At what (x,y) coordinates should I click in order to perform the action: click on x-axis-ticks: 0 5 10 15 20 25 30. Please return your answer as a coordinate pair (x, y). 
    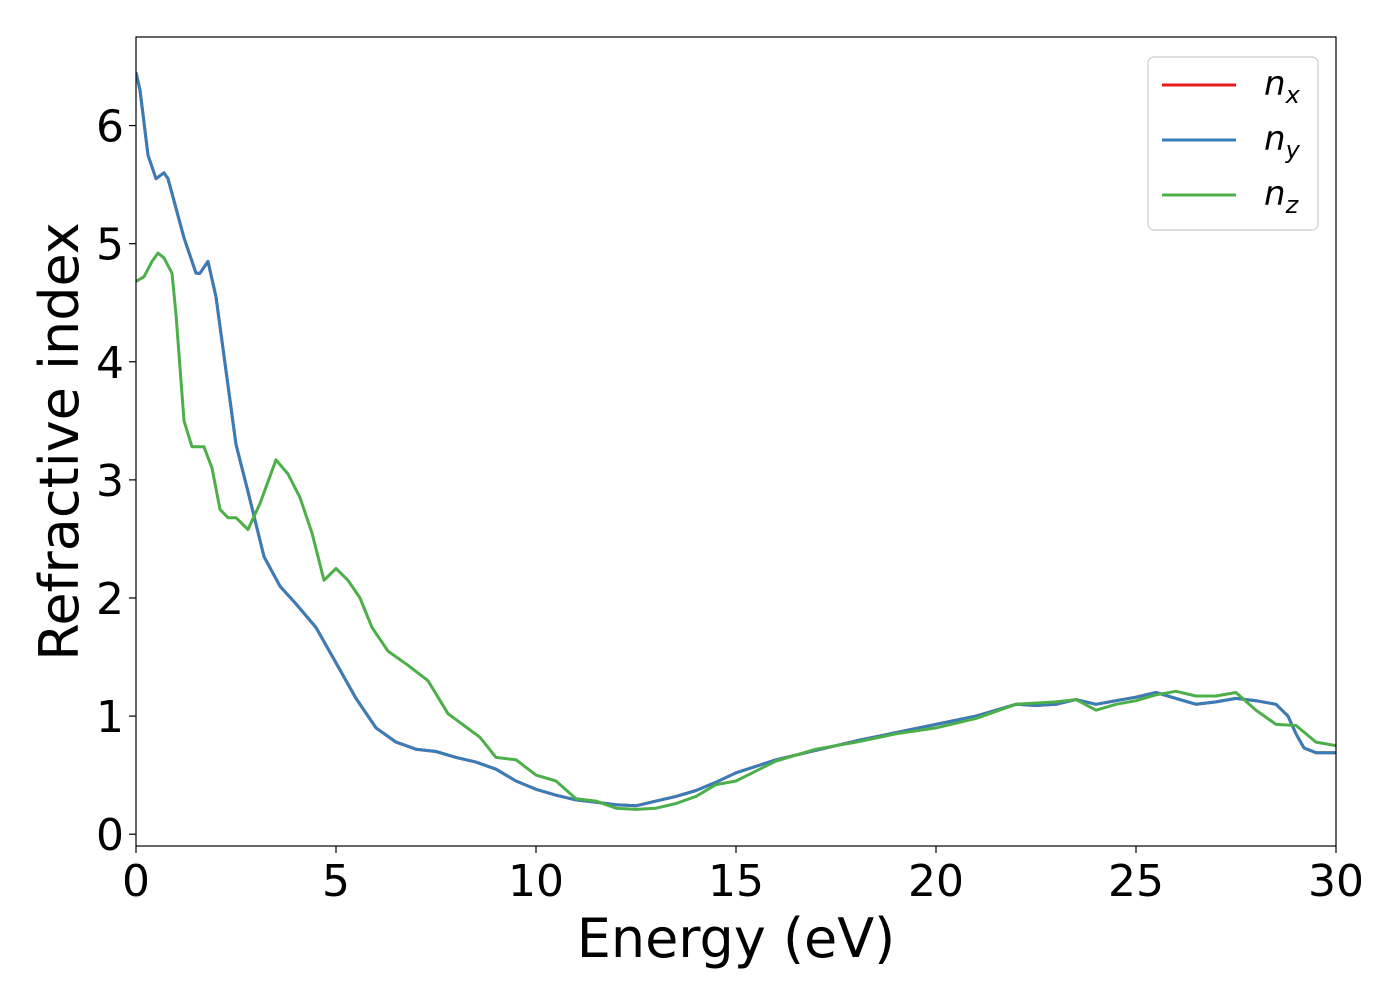
    Looking at the image, I should click on (743, 876).